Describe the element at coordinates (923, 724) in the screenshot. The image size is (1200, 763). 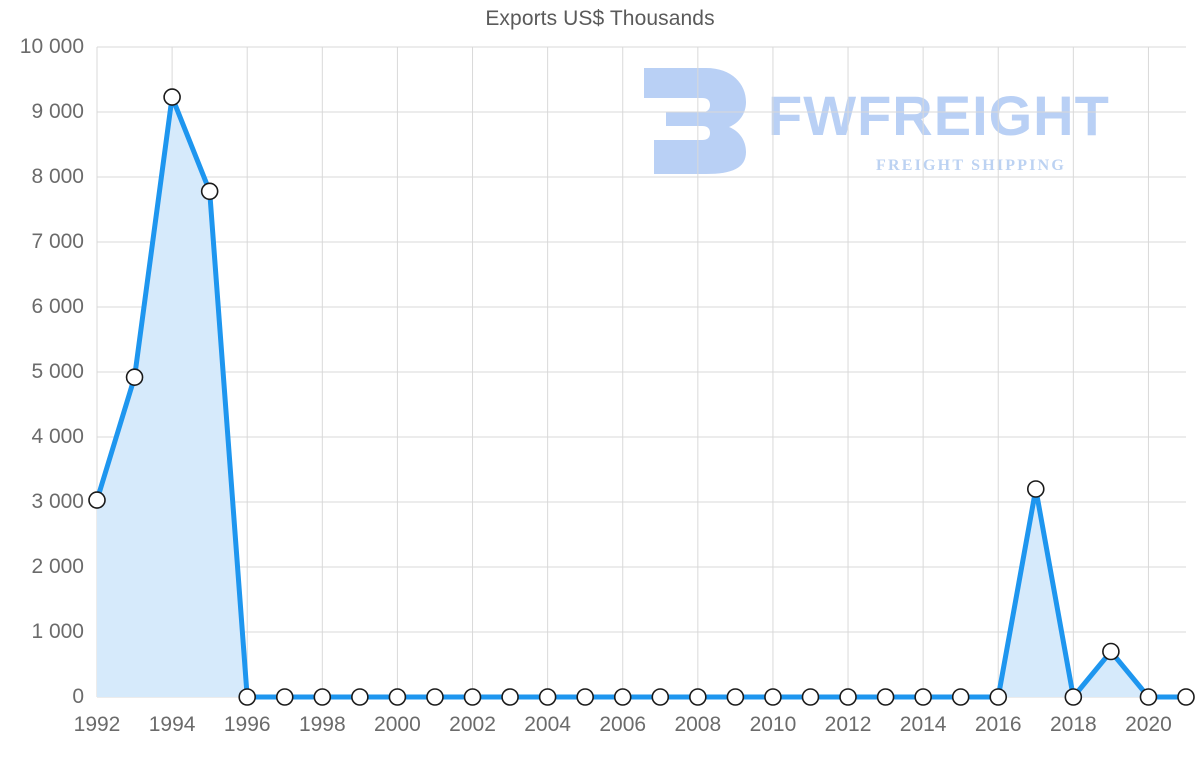
I see `x-axis-tick-label: 2014` at that location.